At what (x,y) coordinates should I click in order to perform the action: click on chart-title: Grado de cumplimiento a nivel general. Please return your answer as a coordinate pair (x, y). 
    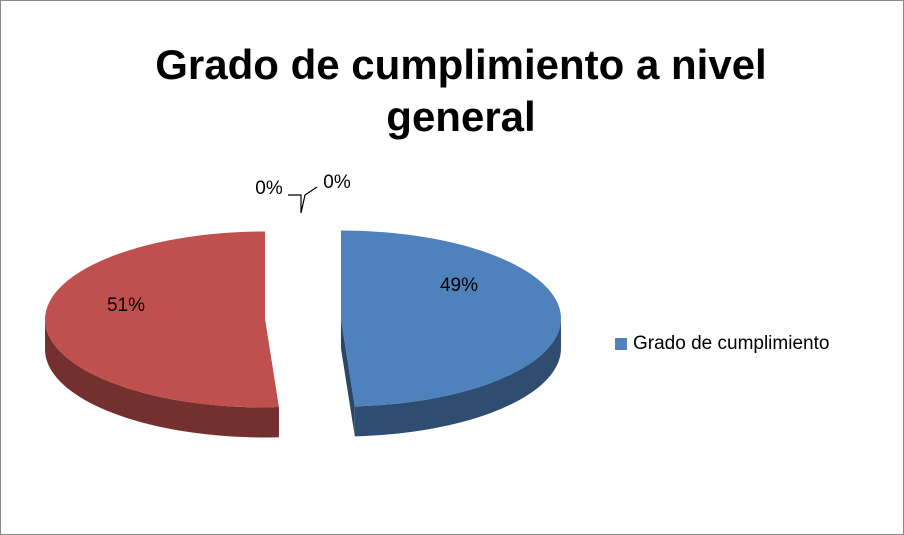
    Looking at the image, I should click on (461, 90).